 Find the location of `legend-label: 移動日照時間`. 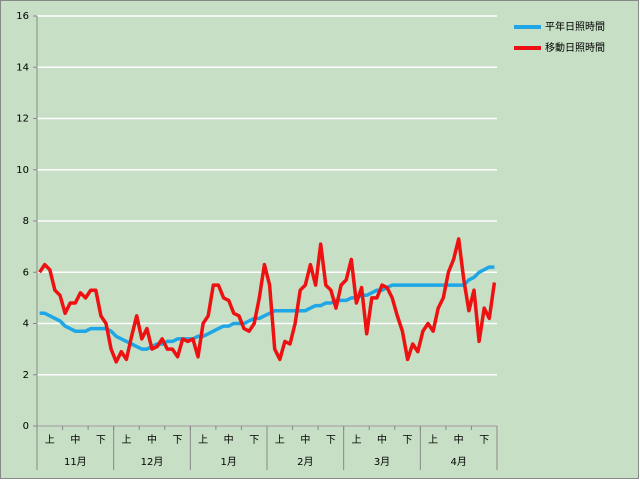

legend-label: 移動日照時間 is located at coordinates (575, 47).